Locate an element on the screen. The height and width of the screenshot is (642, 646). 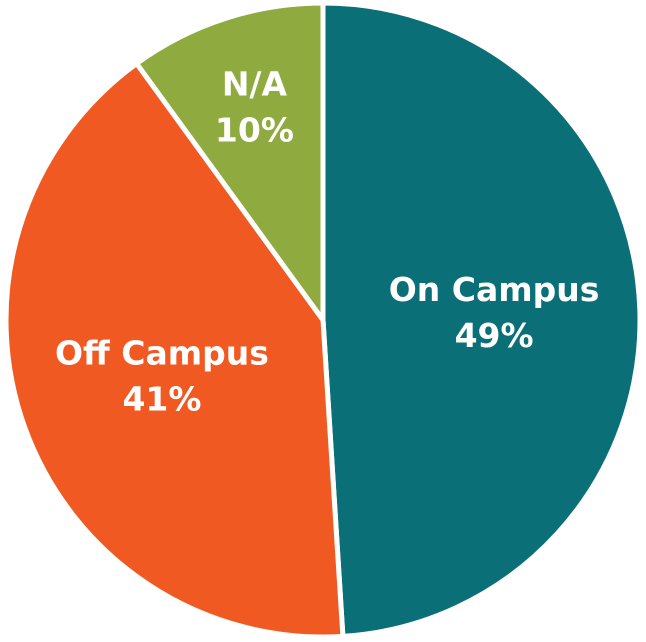
slice-value-label: 49% is located at coordinates (494, 335).